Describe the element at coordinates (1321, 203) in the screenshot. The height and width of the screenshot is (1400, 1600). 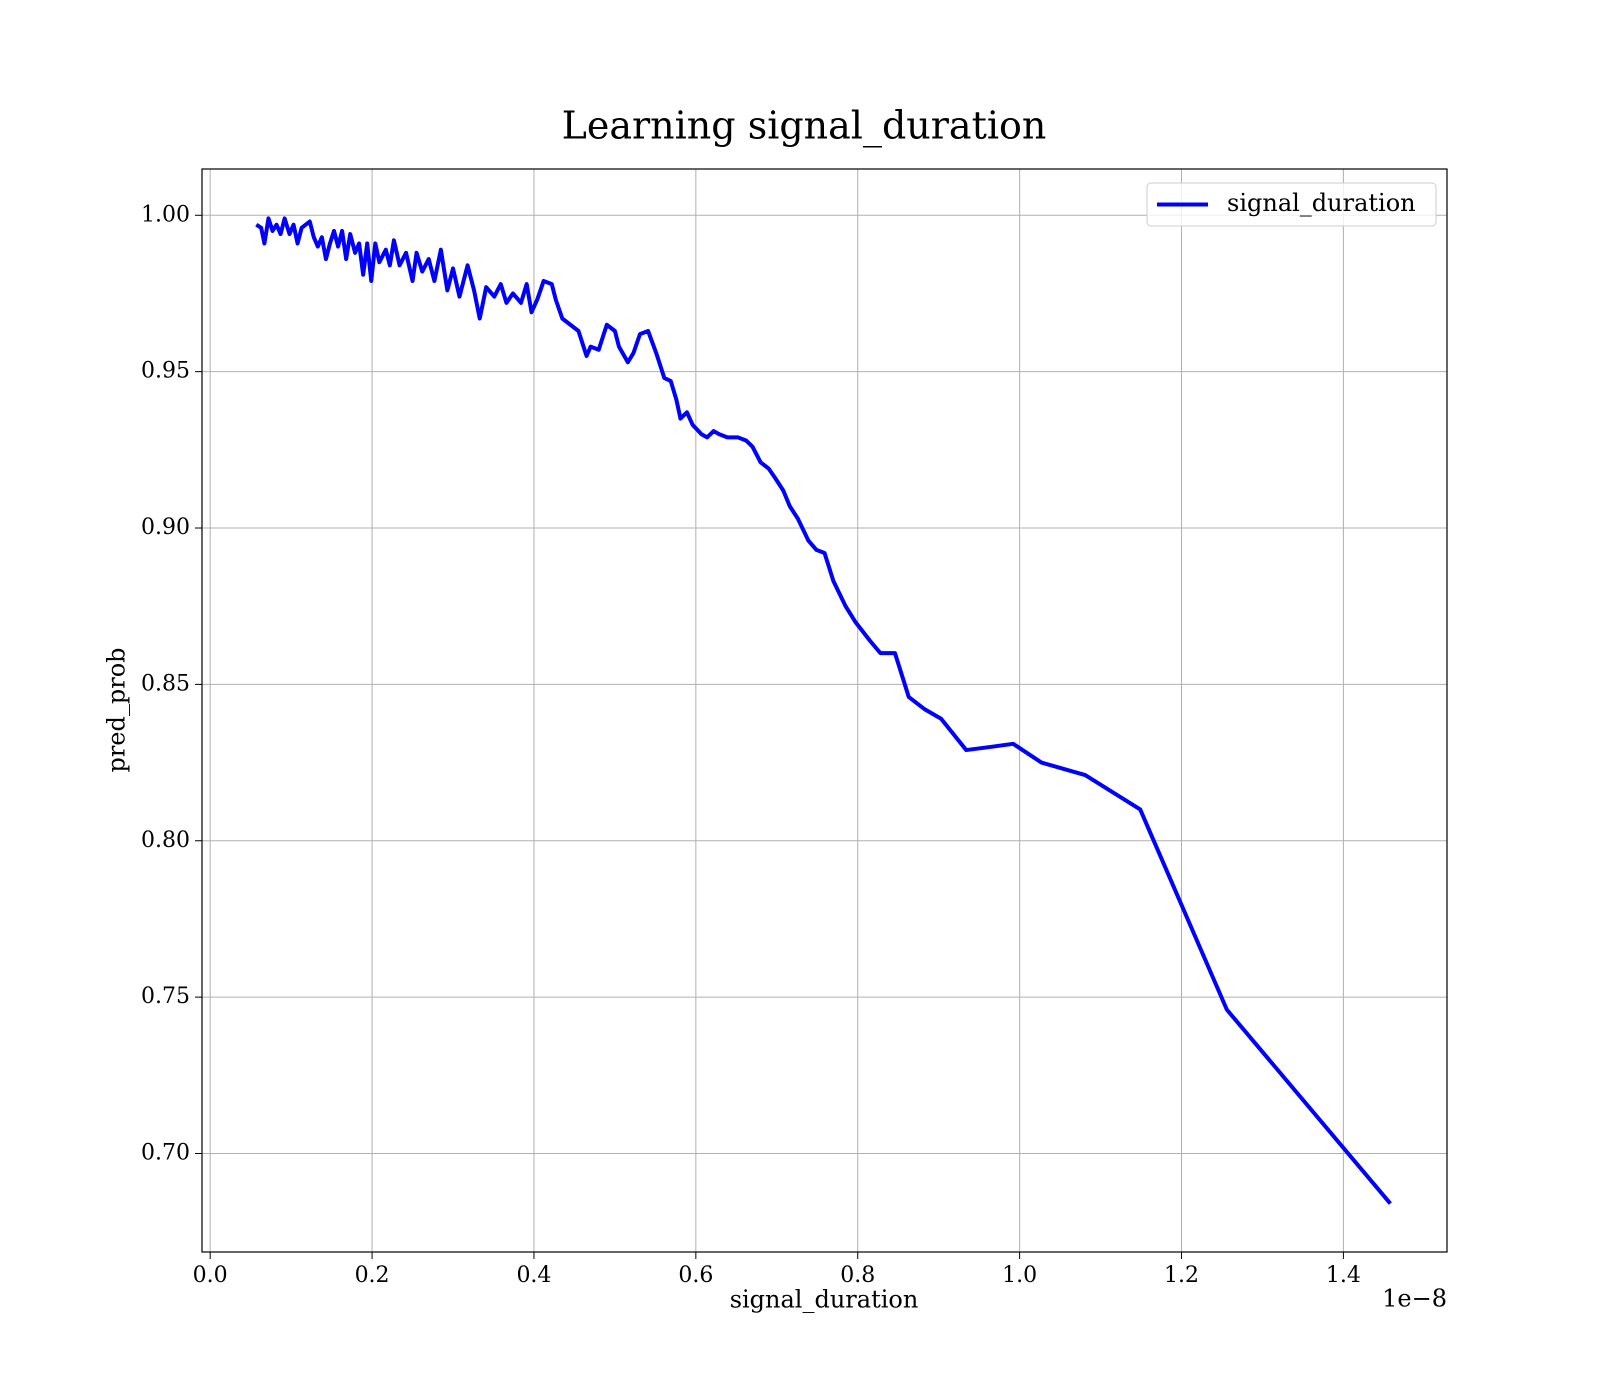
I see `legend-label: signal_duration` at that location.